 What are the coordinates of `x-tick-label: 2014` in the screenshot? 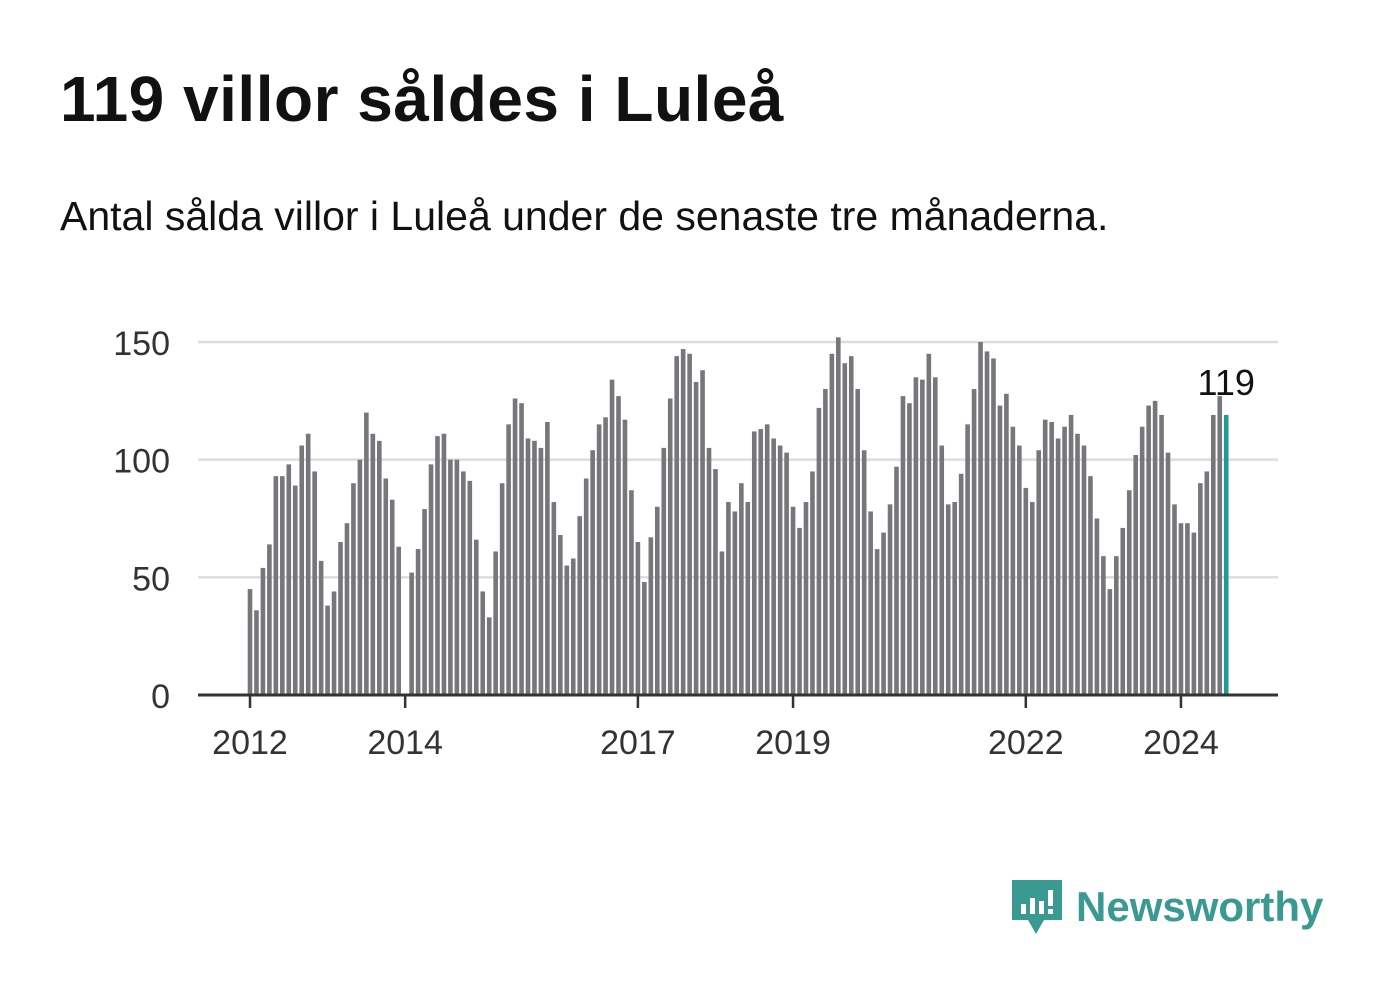 It's located at (405, 743).